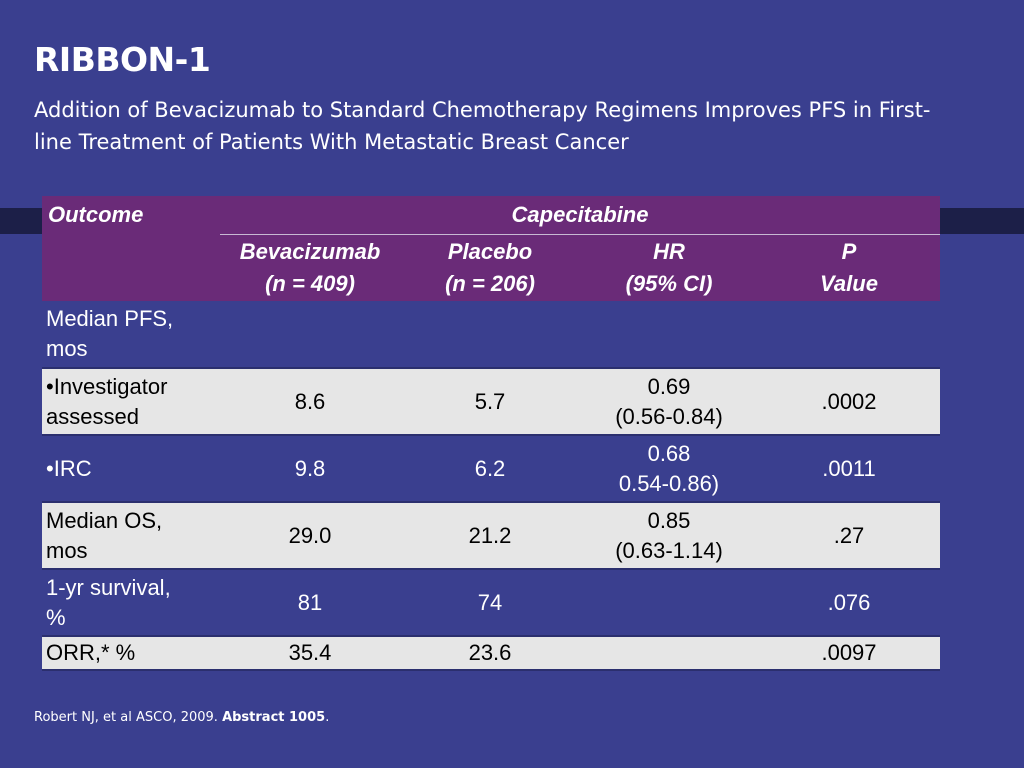 Image resolution: width=1024 pixels, height=768 pixels. I want to click on decorative-bar-left, so click(21, 221).